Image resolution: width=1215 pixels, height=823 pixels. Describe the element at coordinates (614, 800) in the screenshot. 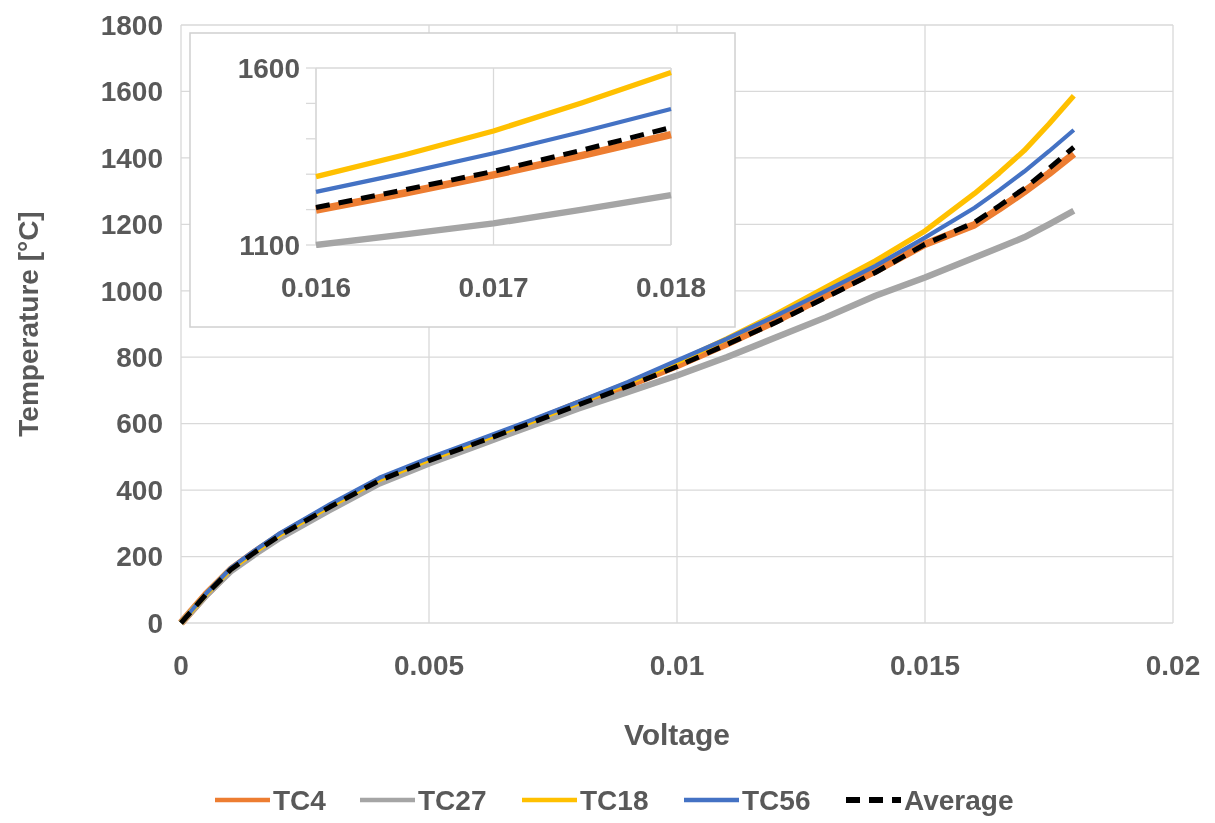

I see `legend-label: TC18` at that location.